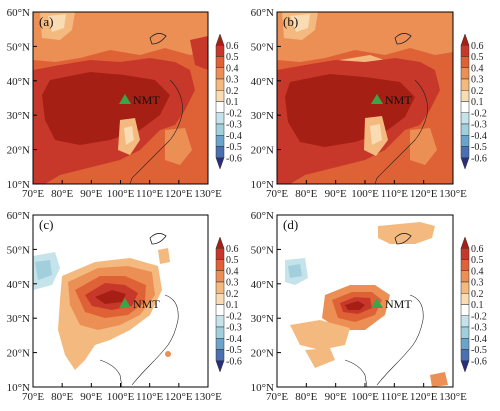 The height and width of the screenshot is (411, 500). What do you see at coordinates (149, 397) in the screenshot?
I see `panel-c-xtick-label: 110°E` at bounding box center [149, 397].